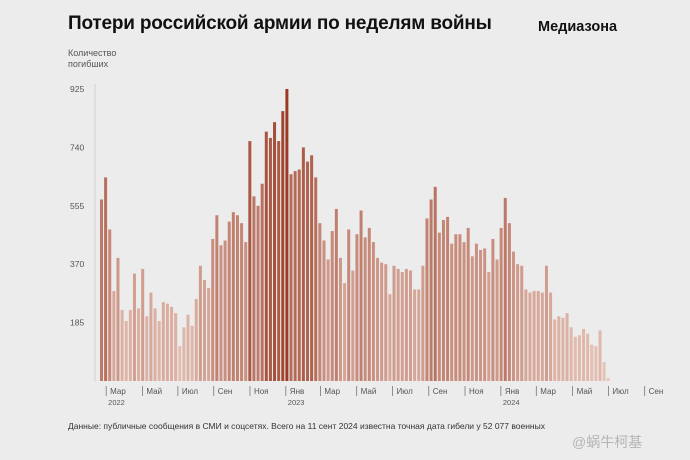 The width and height of the screenshot is (690, 460). Describe the element at coordinates (92, 58) in the screenshot. I see `y-axis-label: Количество погибших` at that location.